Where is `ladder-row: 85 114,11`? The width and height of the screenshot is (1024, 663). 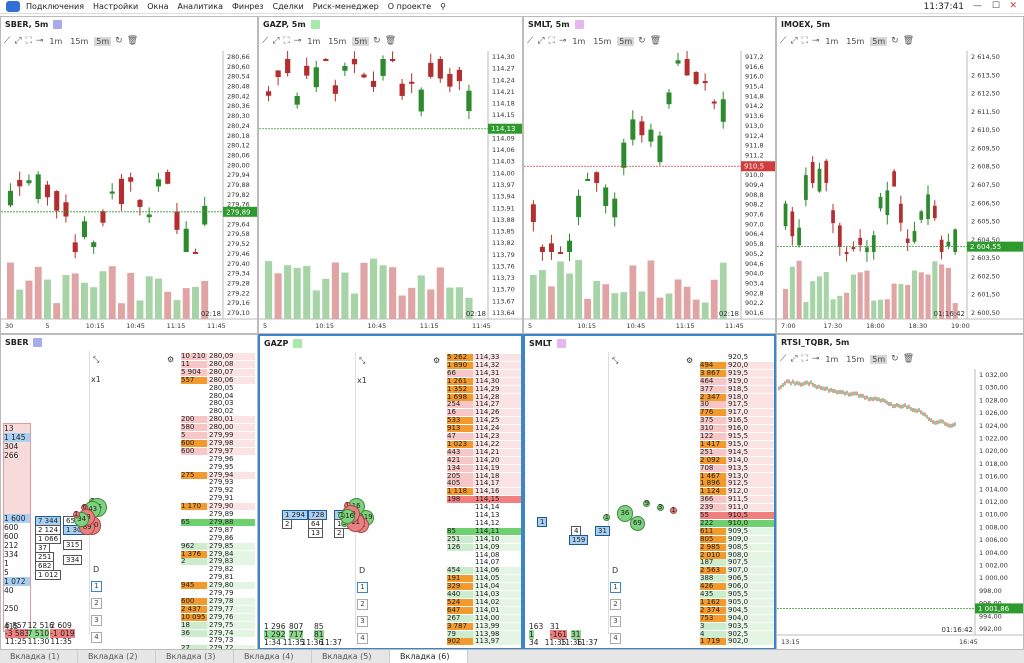 ladder-row: 85 114,11 is located at coordinates (484, 531).